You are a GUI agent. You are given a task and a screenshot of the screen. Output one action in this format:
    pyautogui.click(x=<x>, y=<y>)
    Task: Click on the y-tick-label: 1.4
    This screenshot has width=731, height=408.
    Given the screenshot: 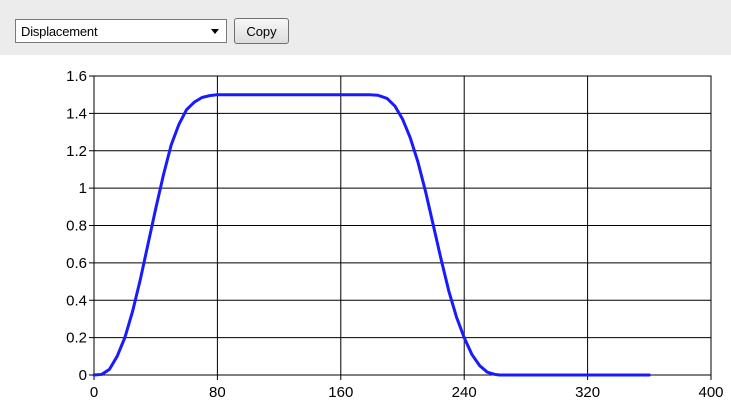 What is the action you would take?
    pyautogui.click(x=76, y=113)
    